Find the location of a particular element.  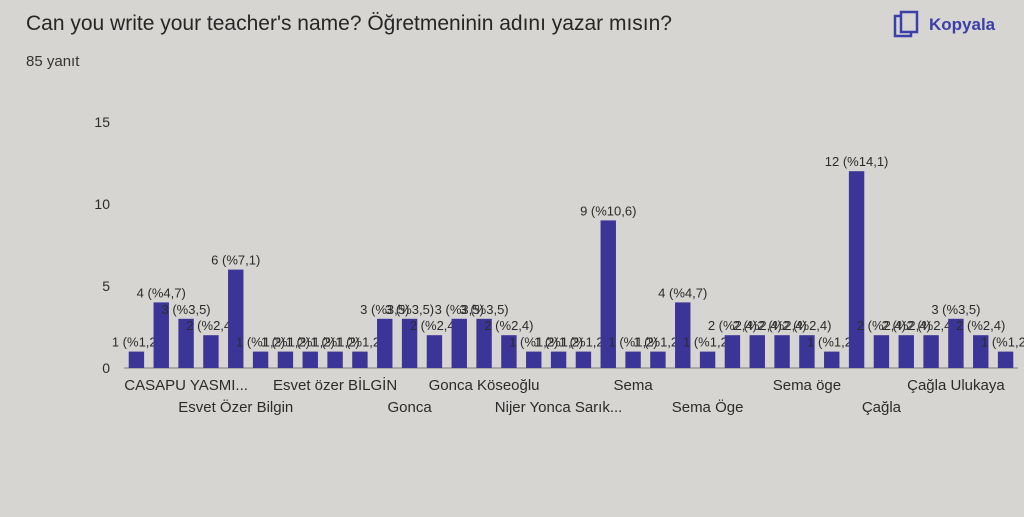

x-tick-label: Esvet özer BİLGİN is located at coordinates (335, 385).